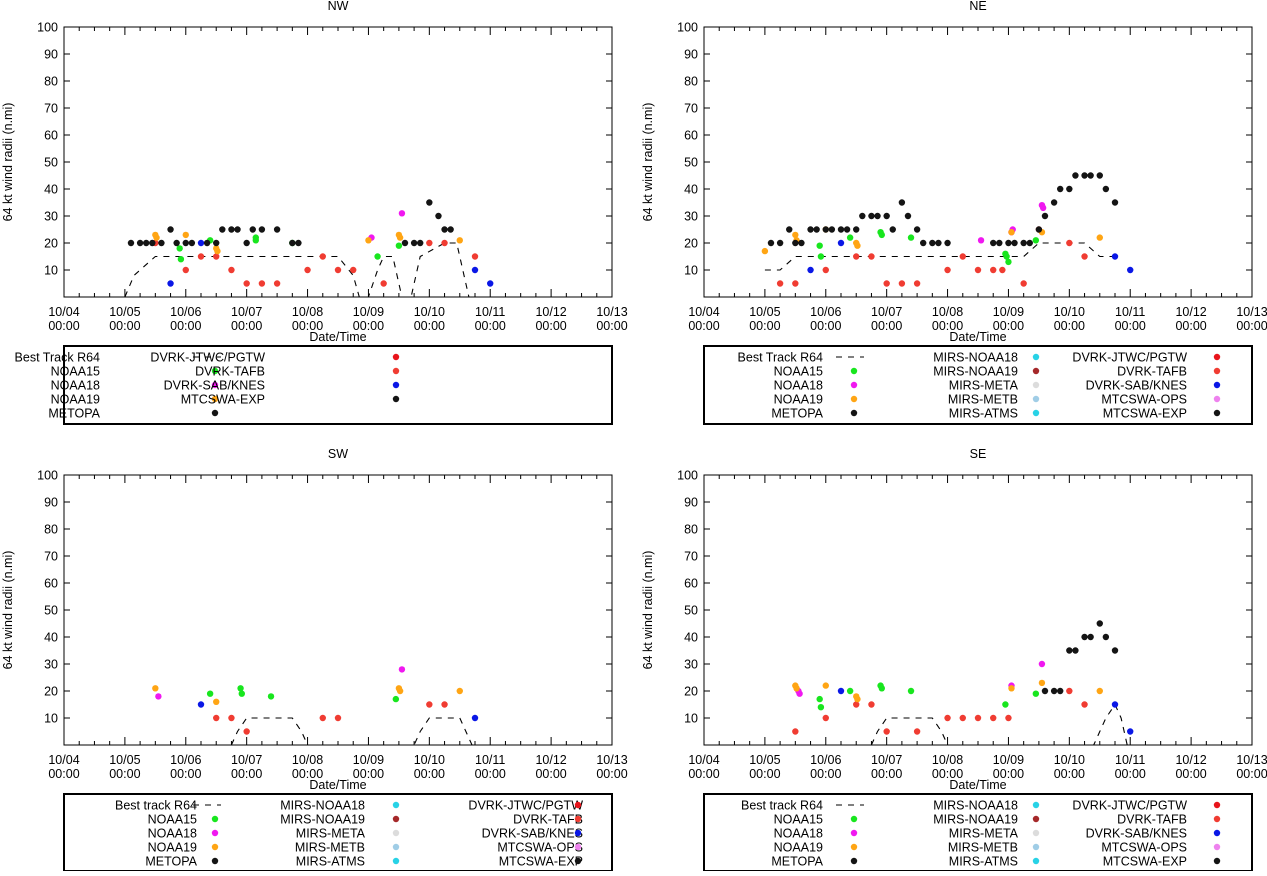  Describe the element at coordinates (156, 806) in the screenshot. I see `legend-label: Best track R64` at that location.